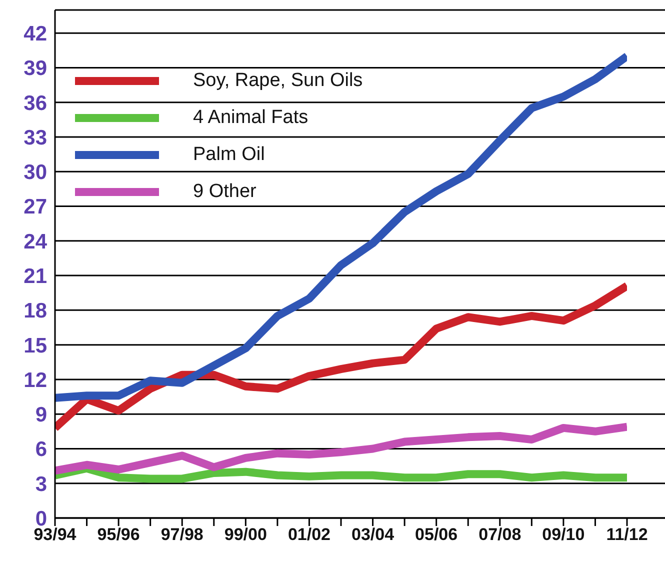 This screenshot has height=562, width=665. I want to click on y-tick-label: 30, so click(35, 172).